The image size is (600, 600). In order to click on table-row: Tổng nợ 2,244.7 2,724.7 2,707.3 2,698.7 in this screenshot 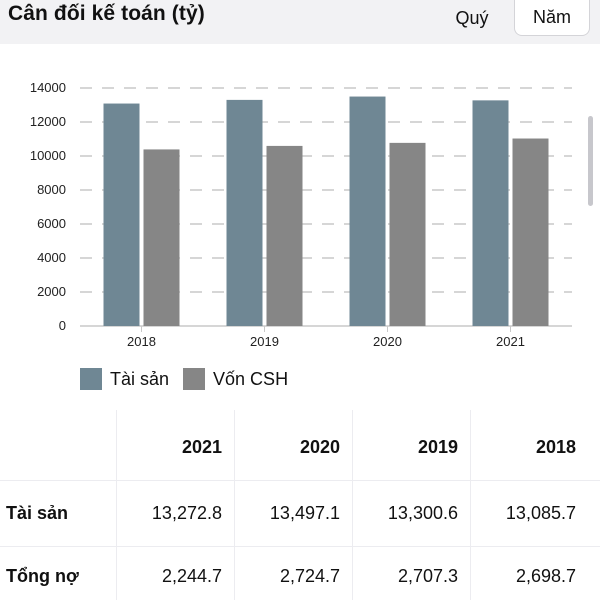, I will do `click(300, 573)`.